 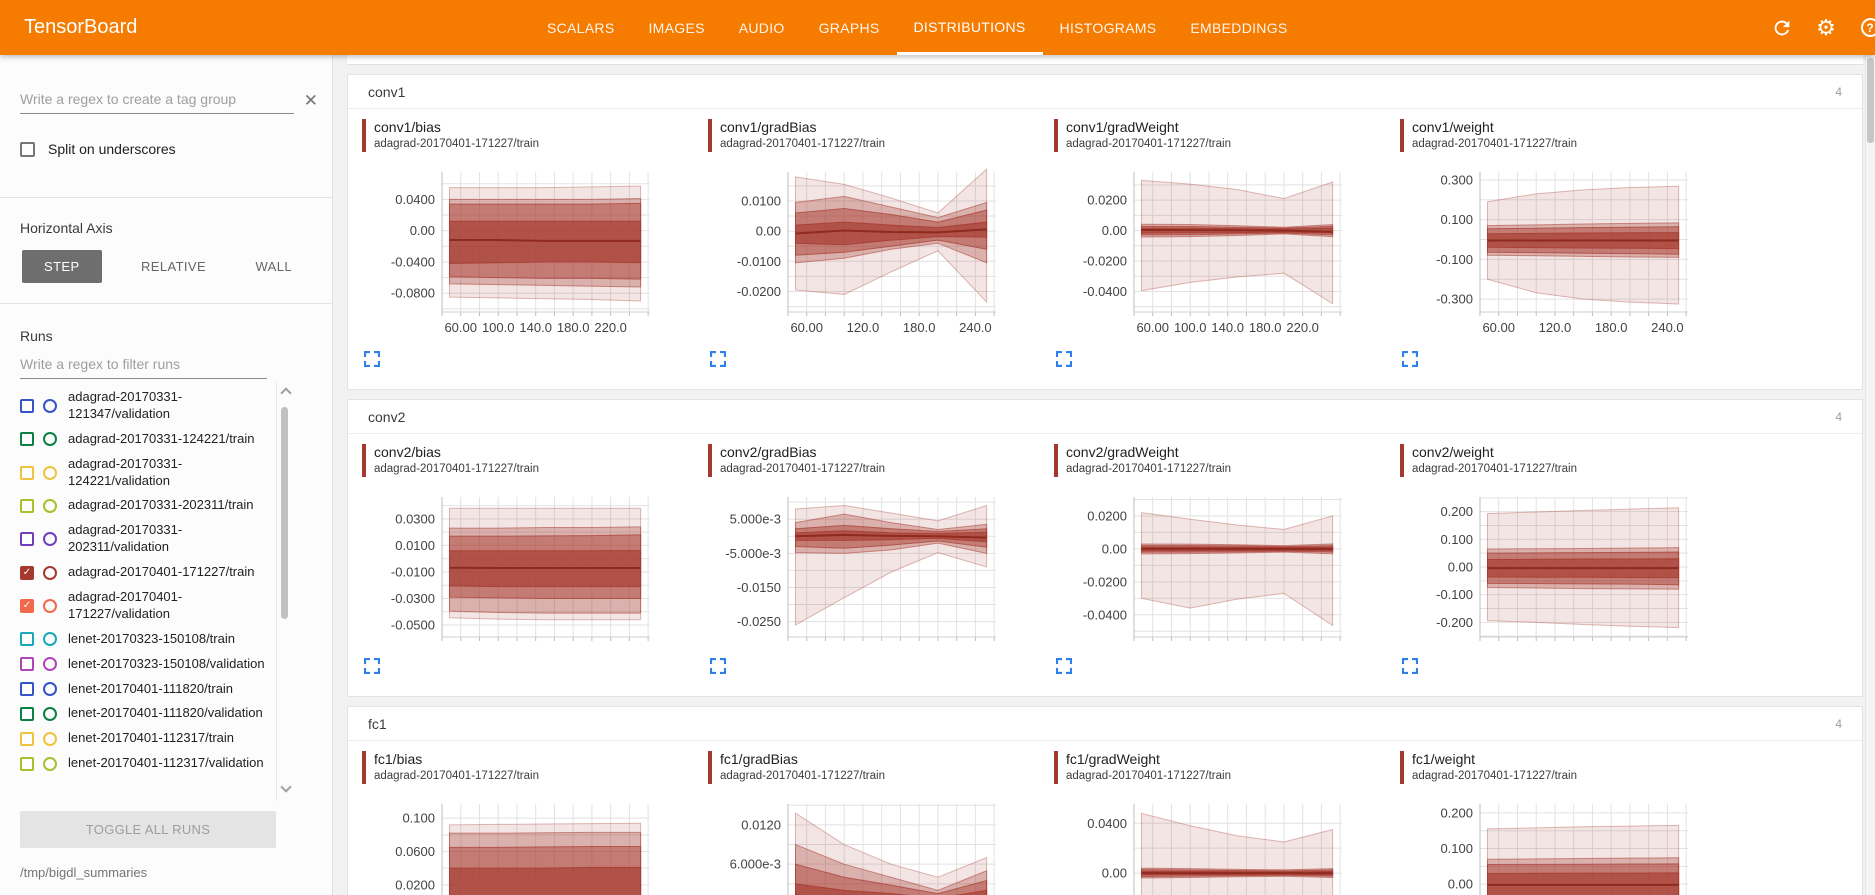 I want to click on tag-group-header: fc1 4, so click(x=1105, y=724).